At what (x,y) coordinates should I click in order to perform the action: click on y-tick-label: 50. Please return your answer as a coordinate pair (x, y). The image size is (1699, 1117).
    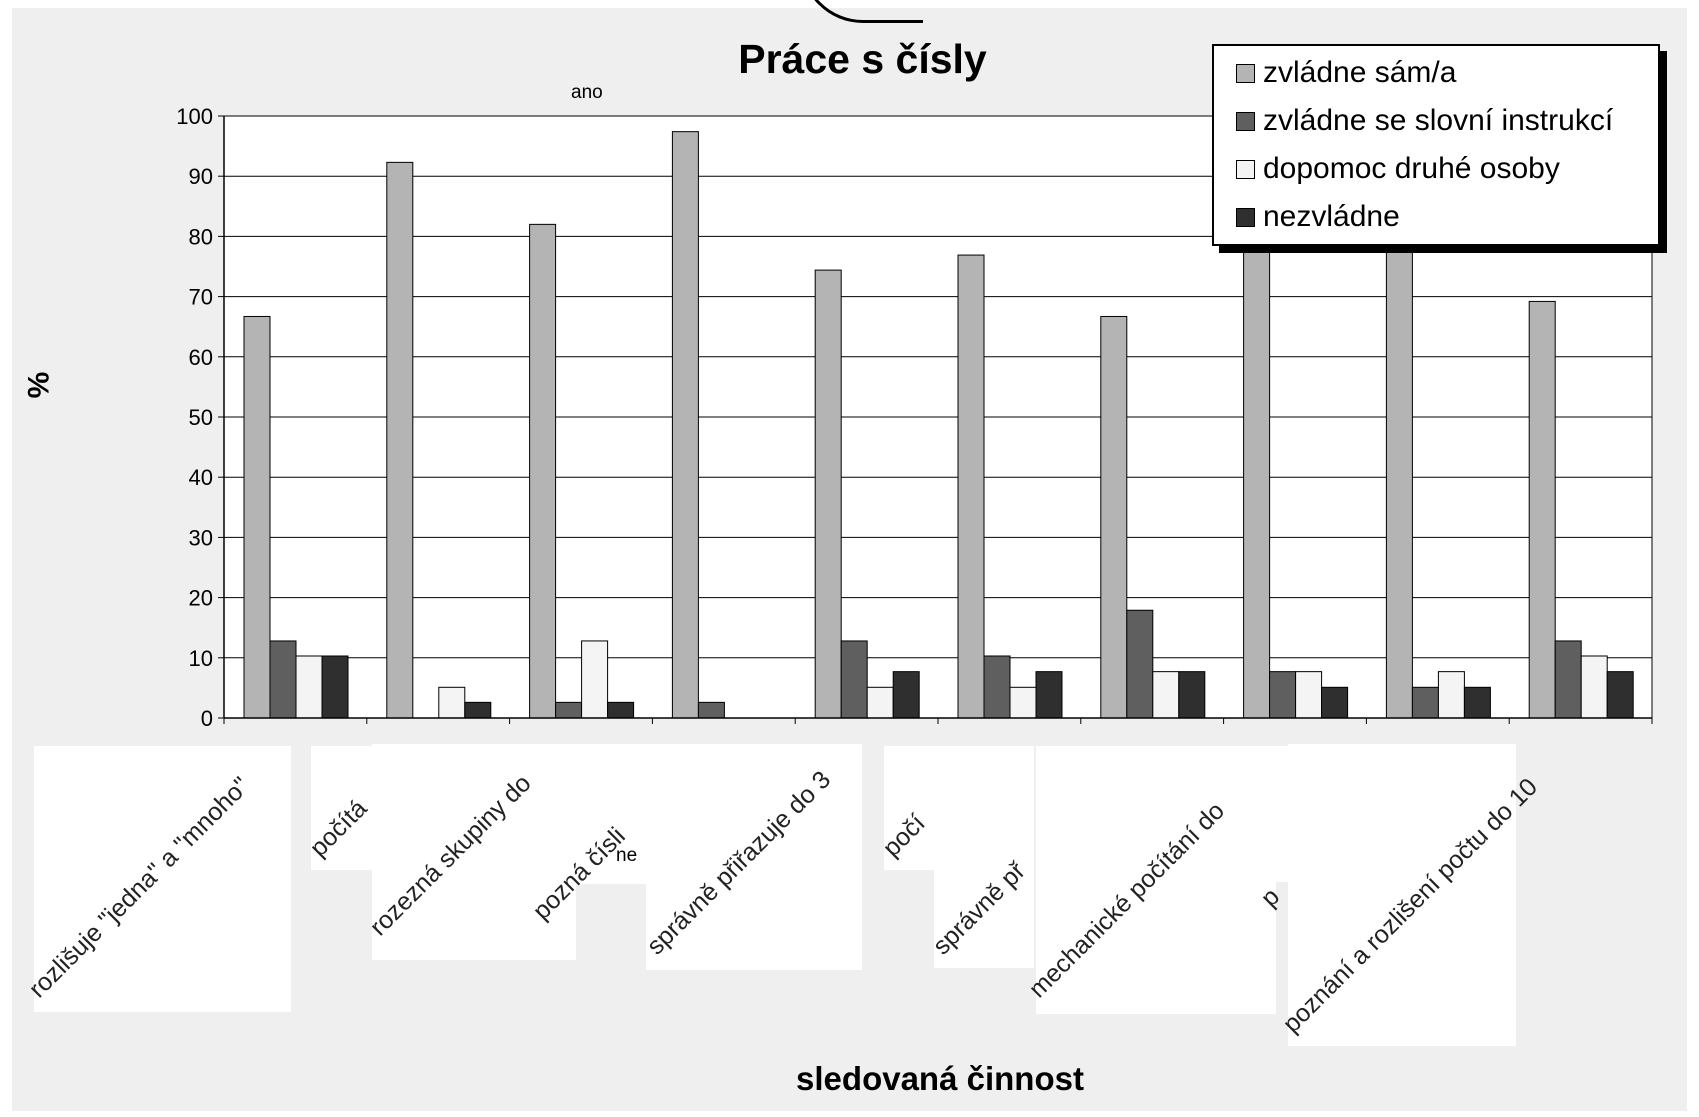
    Looking at the image, I should click on (201, 417).